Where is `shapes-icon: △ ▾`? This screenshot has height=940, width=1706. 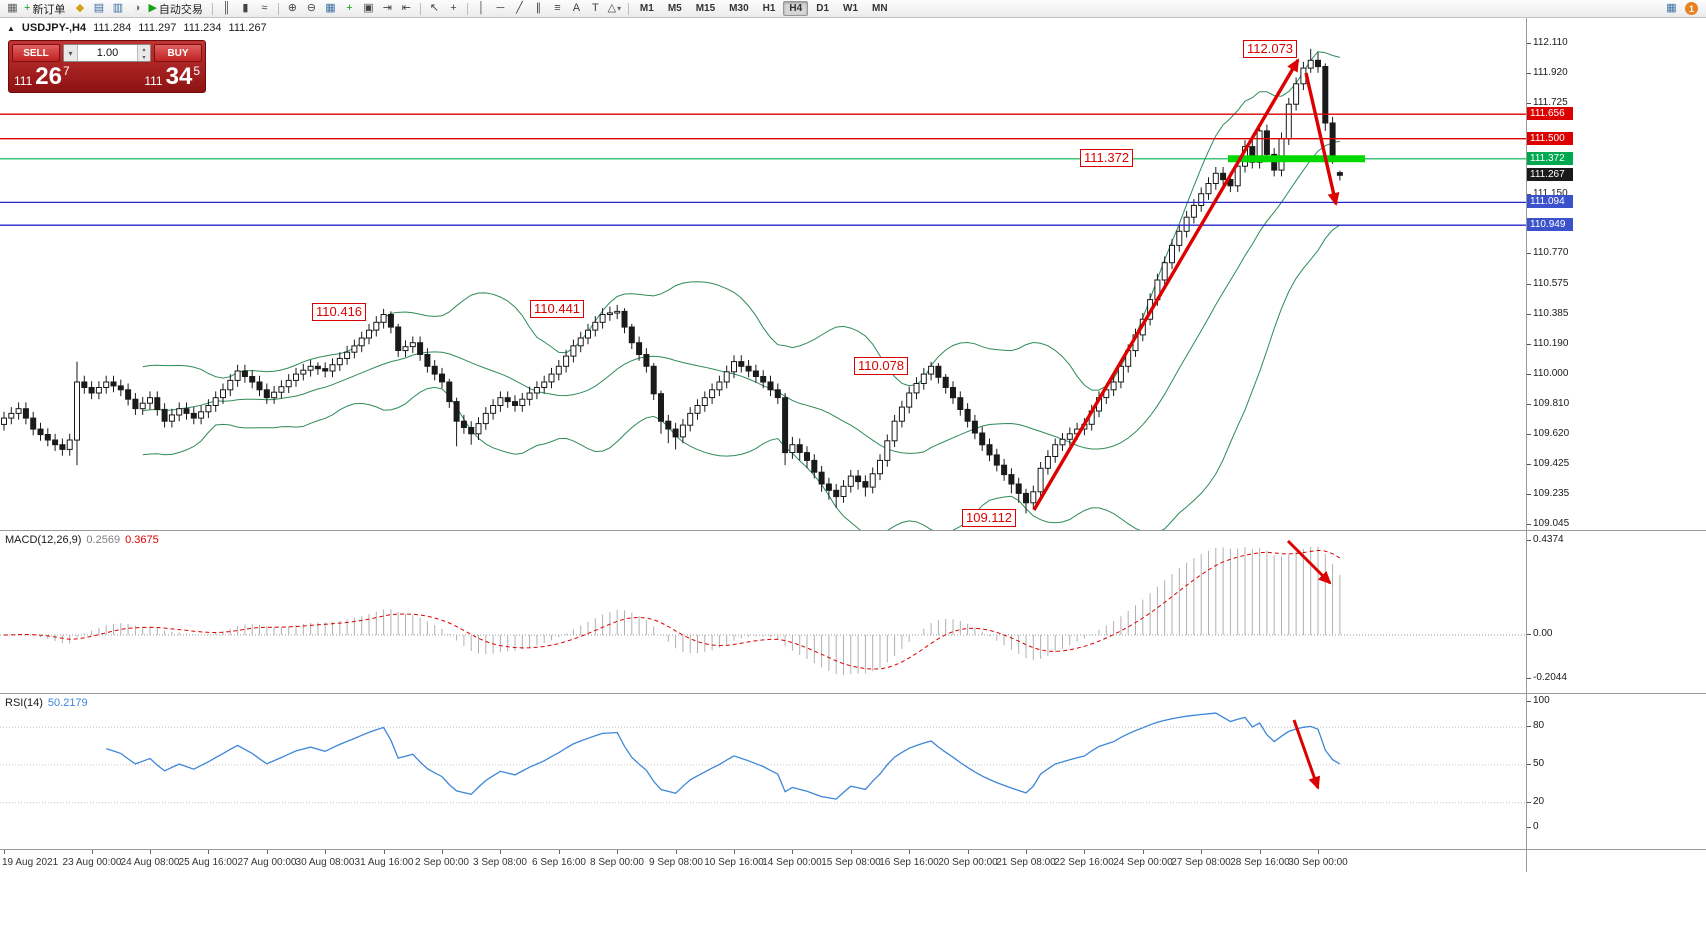
shapes-icon: △ ▾ is located at coordinates (614, 8).